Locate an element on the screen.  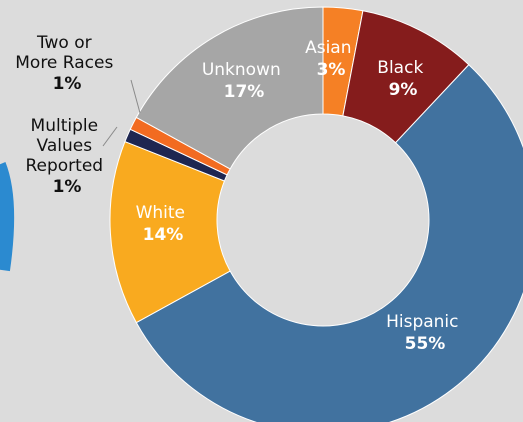
label-white: White 14% is located at coordinates (163, 224).